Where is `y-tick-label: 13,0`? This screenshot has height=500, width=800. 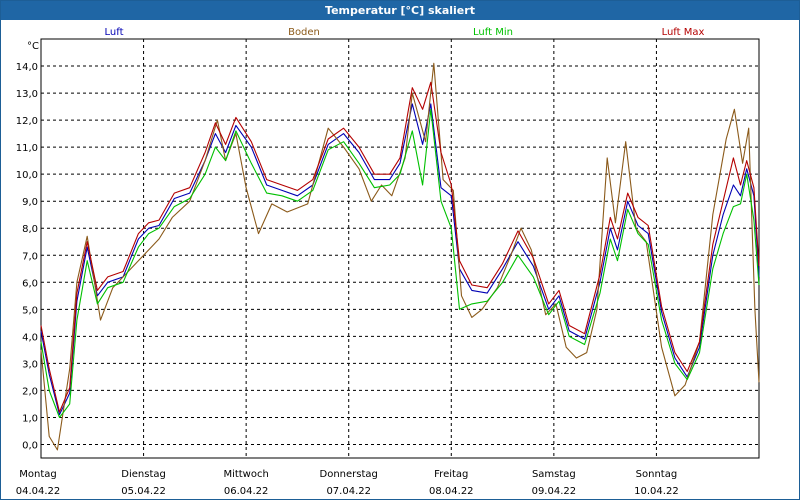
y-tick-label: 13,0 is located at coordinates (27, 94).